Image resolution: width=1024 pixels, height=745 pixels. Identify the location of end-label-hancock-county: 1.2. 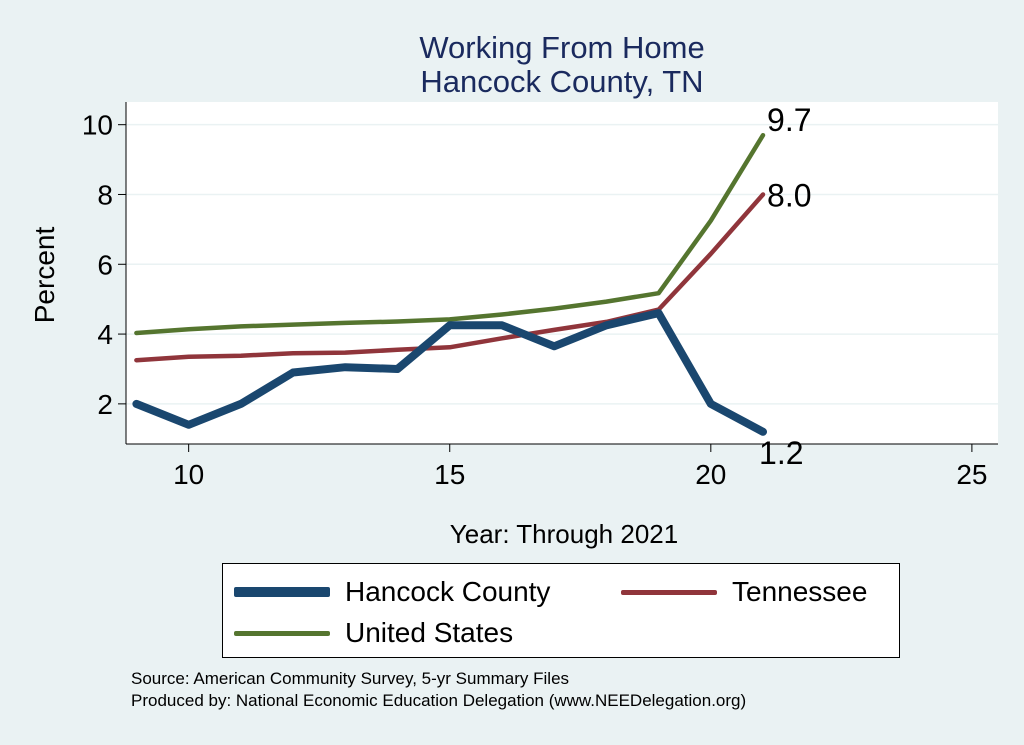
(781, 453).